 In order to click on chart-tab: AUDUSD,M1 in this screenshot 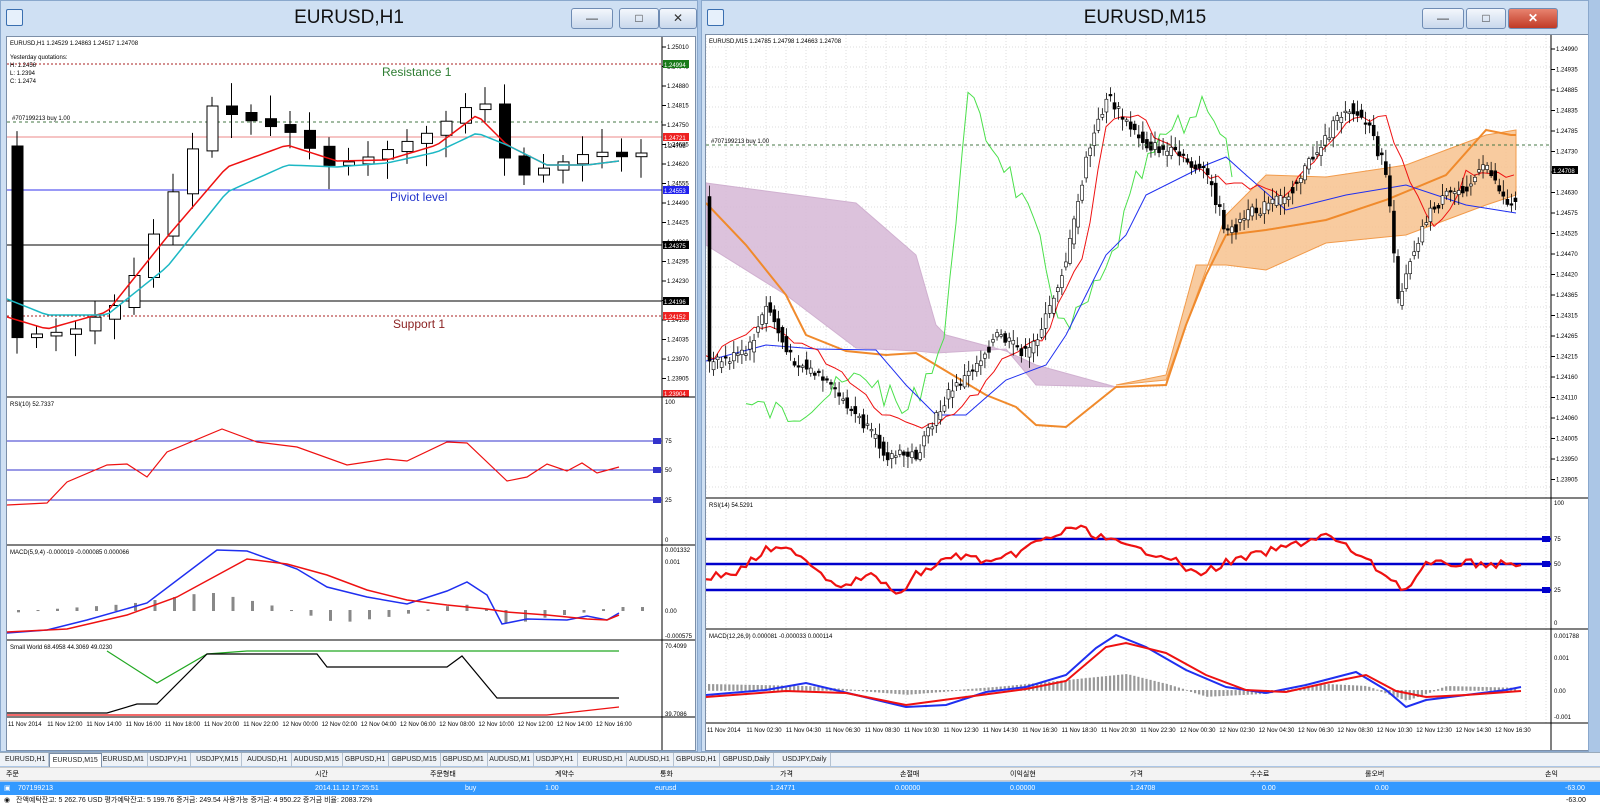, I will do `click(510, 760)`.